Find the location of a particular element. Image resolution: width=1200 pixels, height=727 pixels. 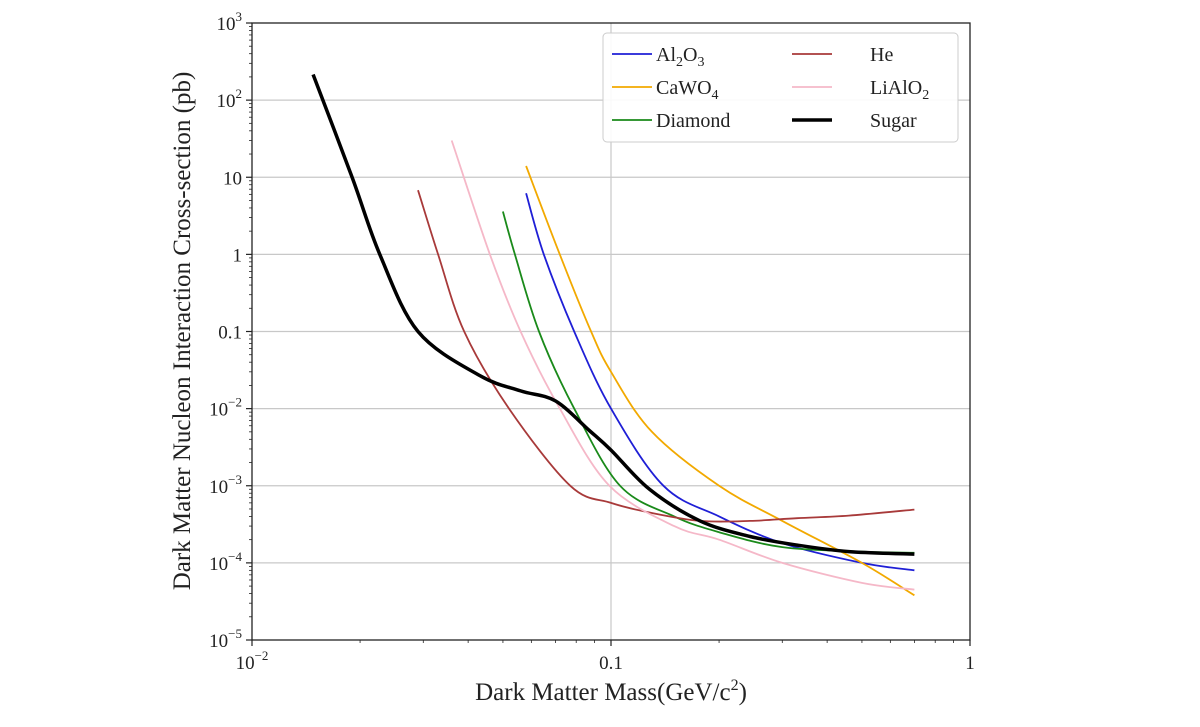

legend-item-cawo4: CaWO4 is located at coordinates (665, 90).